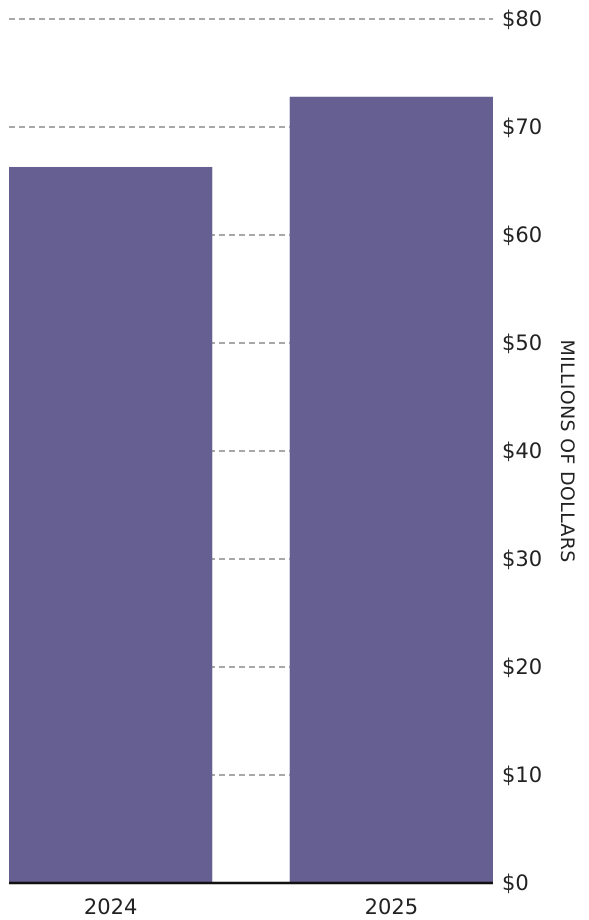 The width and height of the screenshot is (589, 920). What do you see at coordinates (522, 235) in the screenshot?
I see `y-tick-label: $60` at bounding box center [522, 235].